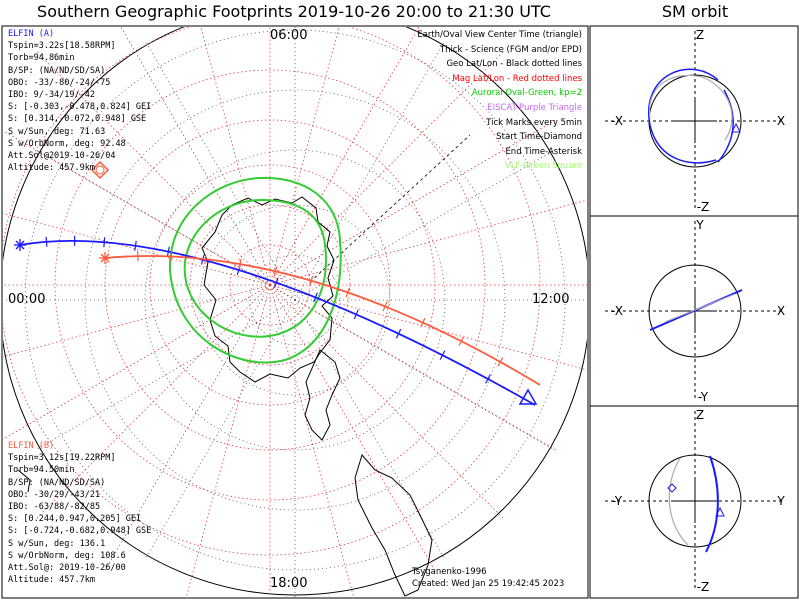 This screenshot has width=800, height=600. What do you see at coordinates (57, 70) in the screenshot?
I see `info-line: B/SP: (NA/ND/SD/SA)` at bounding box center [57, 70].